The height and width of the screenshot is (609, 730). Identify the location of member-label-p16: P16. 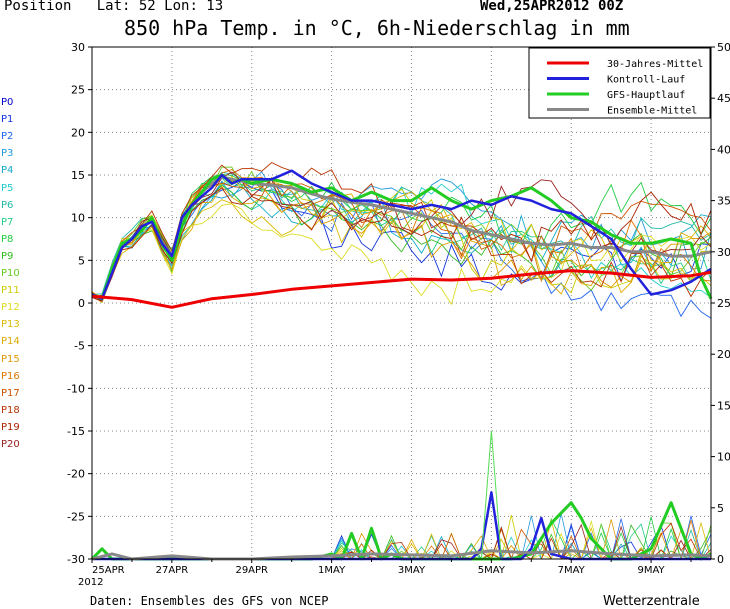
(10, 376).